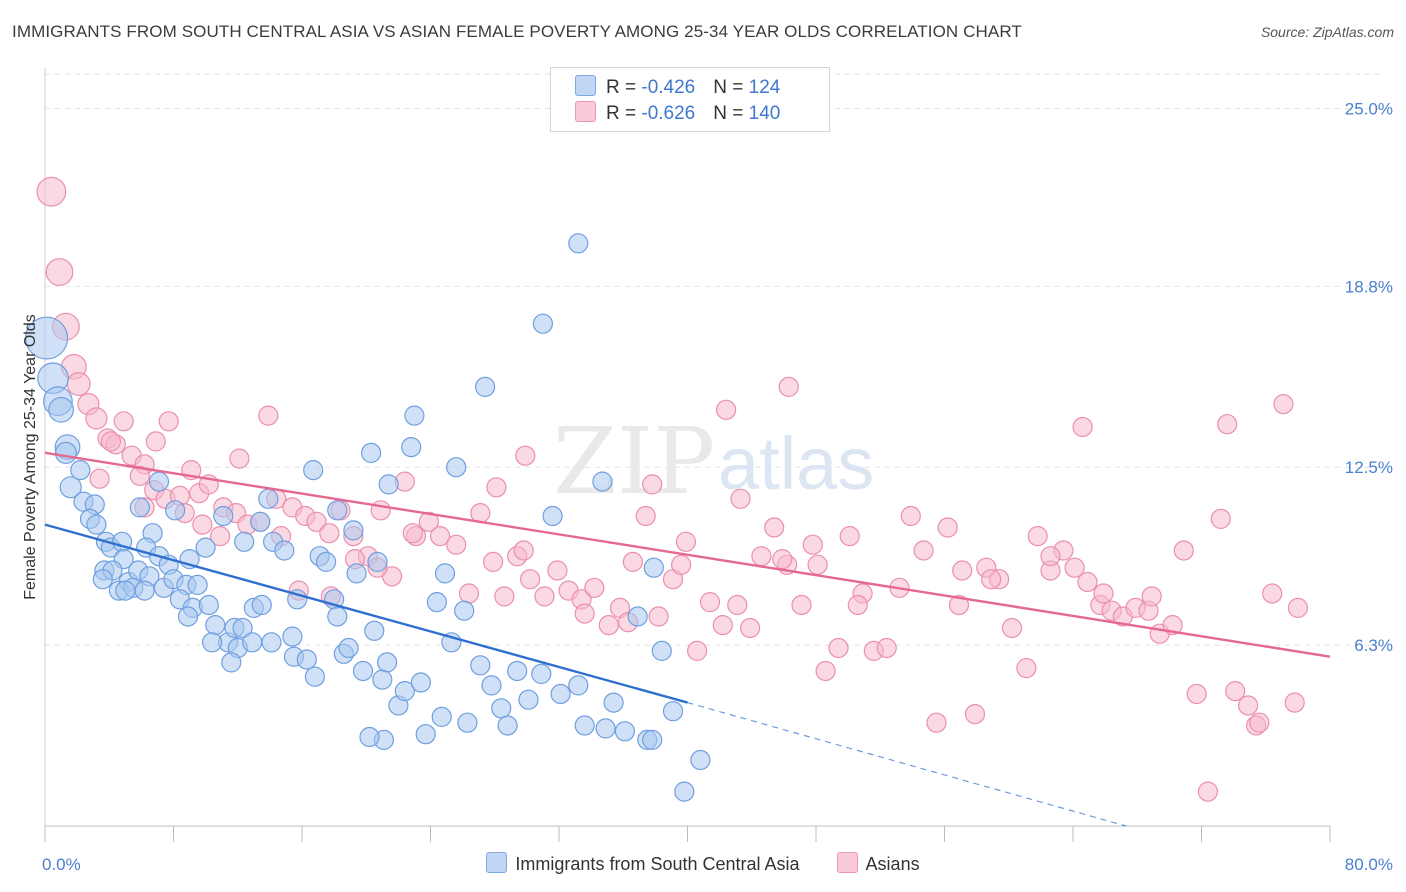 The image size is (1406, 892). What do you see at coordinates (677, 114) in the screenshot?
I see `legend-row-asians: R = -0.626 N = 140` at bounding box center [677, 114].